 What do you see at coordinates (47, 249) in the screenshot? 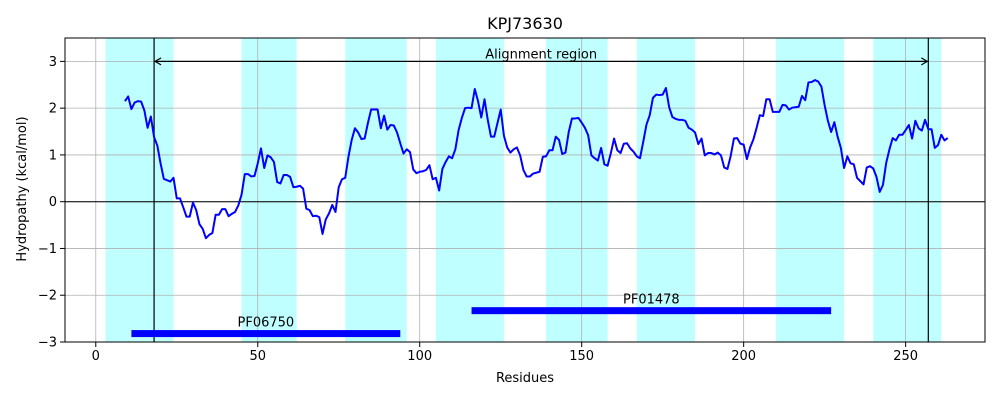
I see `y-tick-label: −1` at bounding box center [47, 249].